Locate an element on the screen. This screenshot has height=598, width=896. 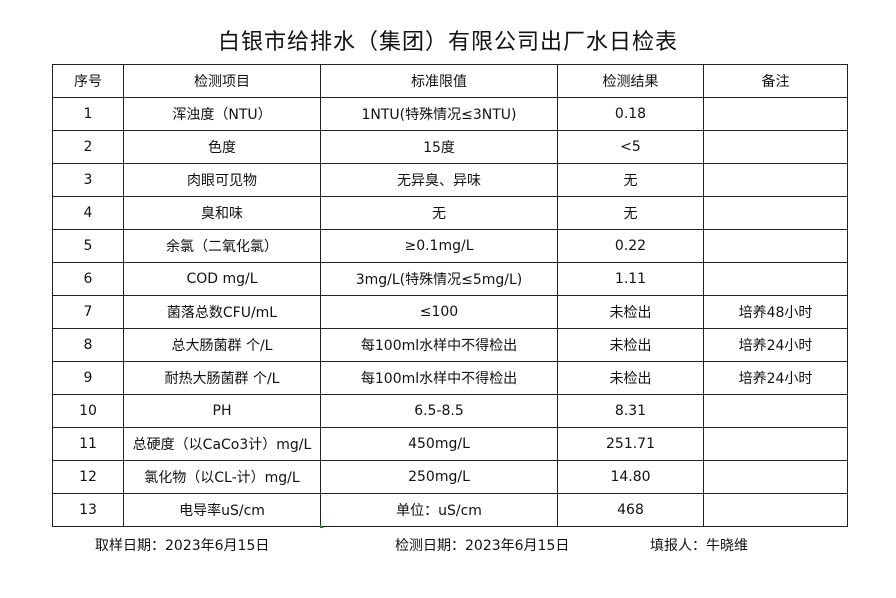
table-cell: 10 is located at coordinates (88, 411).